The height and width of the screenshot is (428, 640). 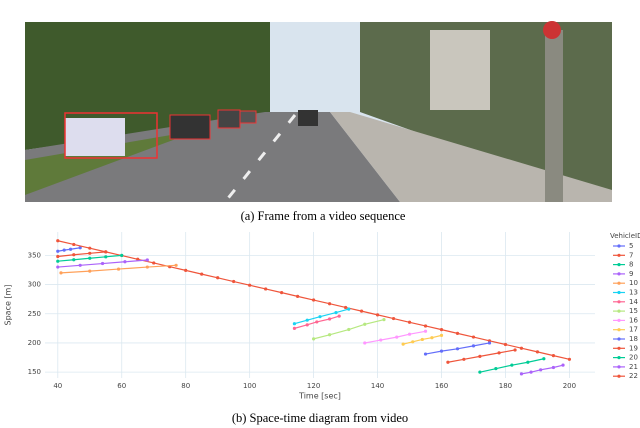 I want to click on legend-label: 21, so click(x=633, y=367).